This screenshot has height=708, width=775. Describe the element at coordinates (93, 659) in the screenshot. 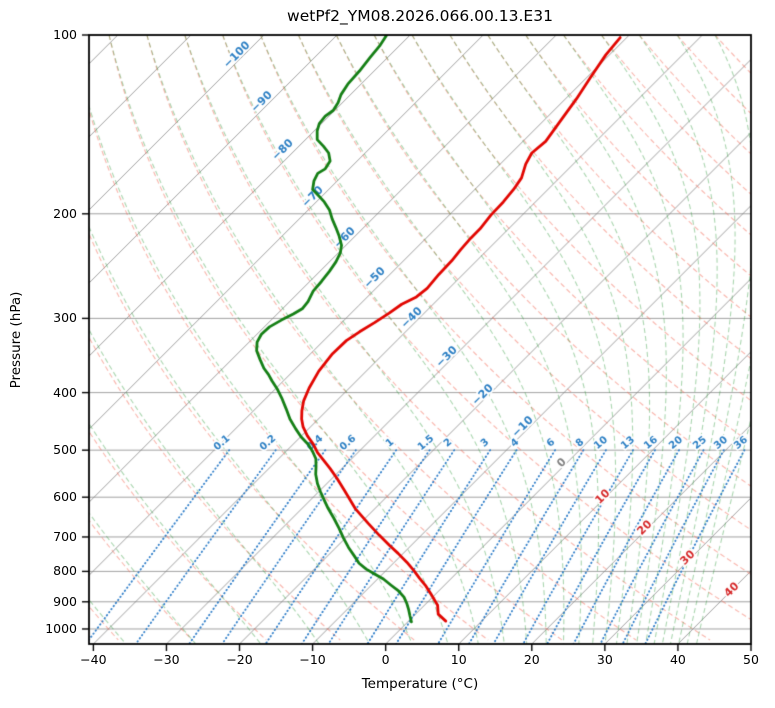

I see `x-tick-label: −40` at that location.